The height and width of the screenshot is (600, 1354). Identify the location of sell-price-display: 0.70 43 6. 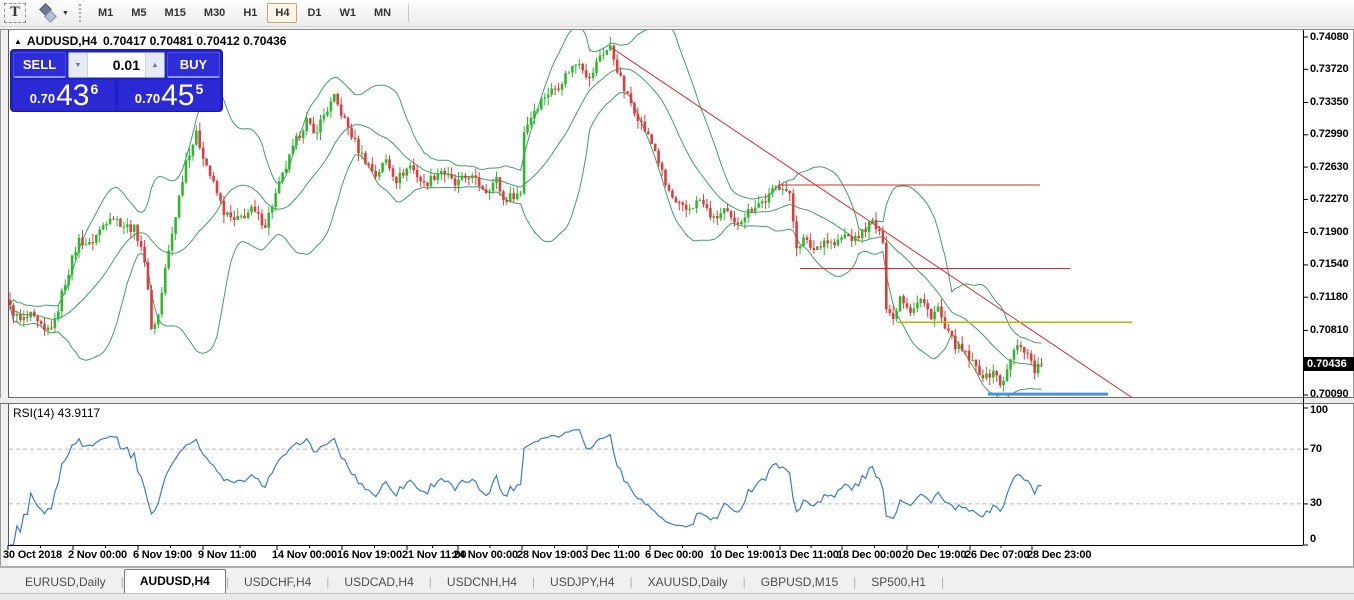
(64, 95).